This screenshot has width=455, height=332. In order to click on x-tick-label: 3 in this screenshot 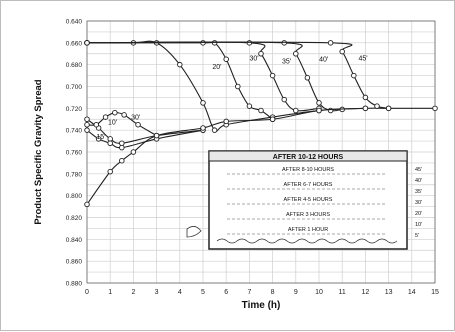, I will do `click(157, 292)`.